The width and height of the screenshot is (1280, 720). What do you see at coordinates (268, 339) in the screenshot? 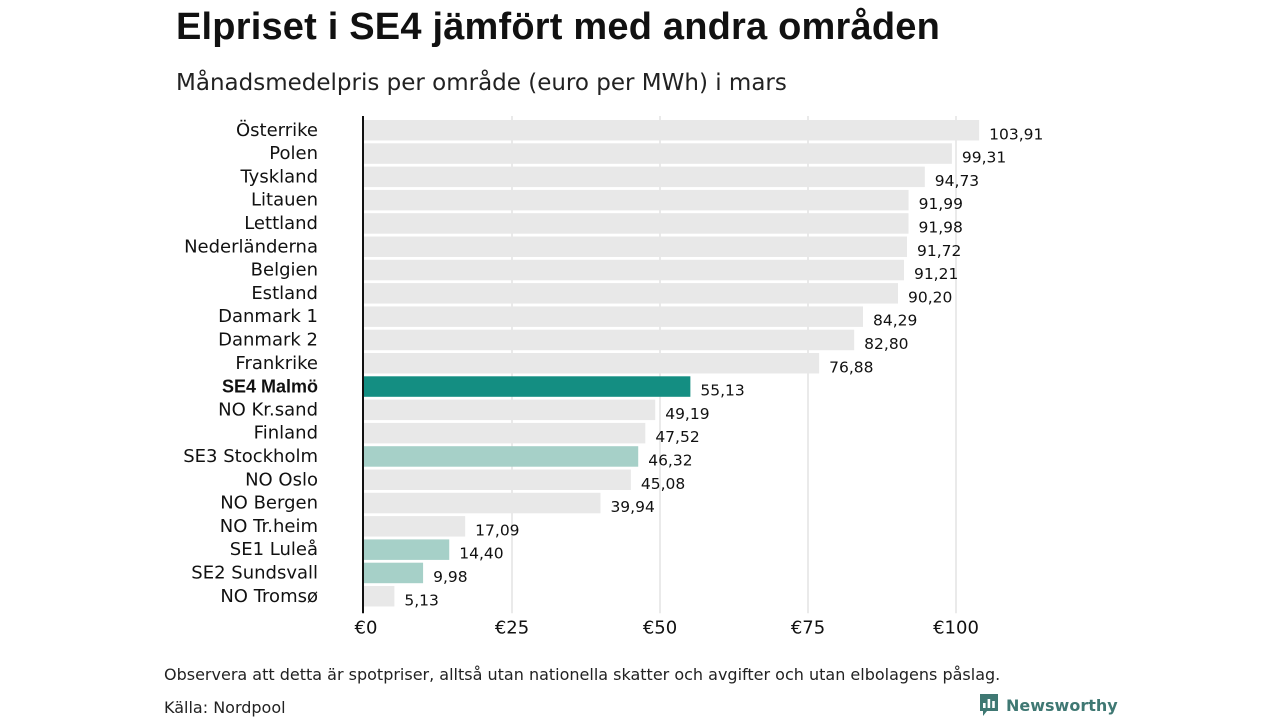
I see `category-label-9: Danmark 2` at bounding box center [268, 339].